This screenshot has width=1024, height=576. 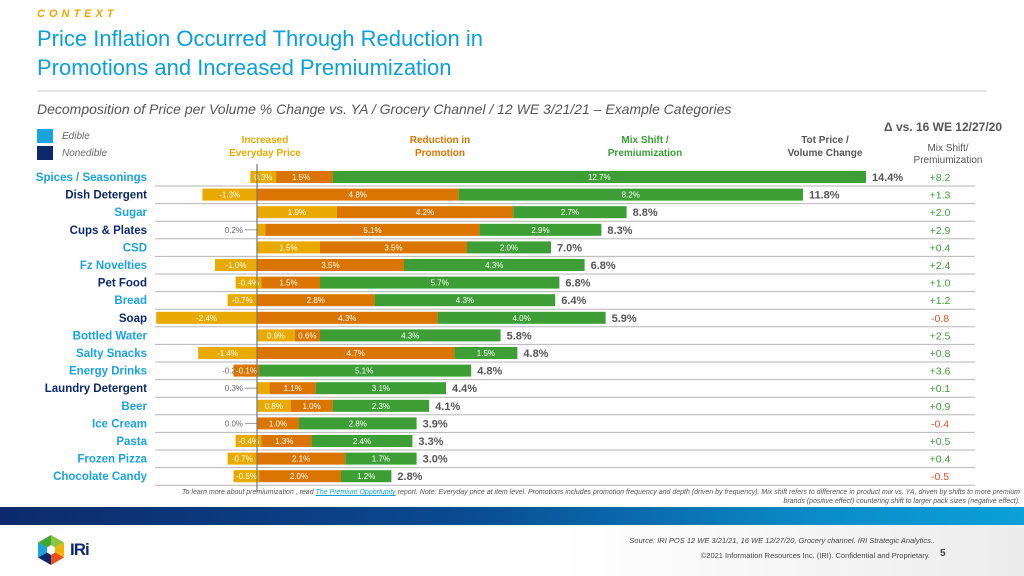 What do you see at coordinates (45, 153) in the screenshot?
I see `legend-swatch-nonedible` at bounding box center [45, 153].